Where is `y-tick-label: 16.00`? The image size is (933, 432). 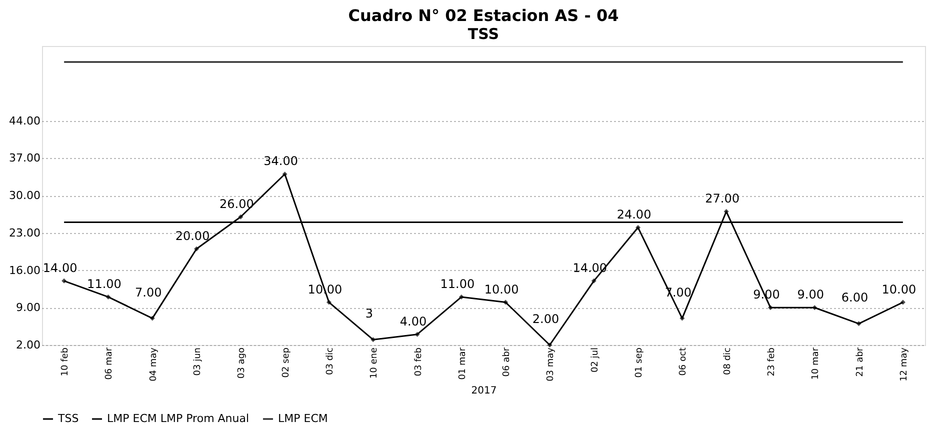
y-tick-label: 16.00 is located at coordinates (24, 270).